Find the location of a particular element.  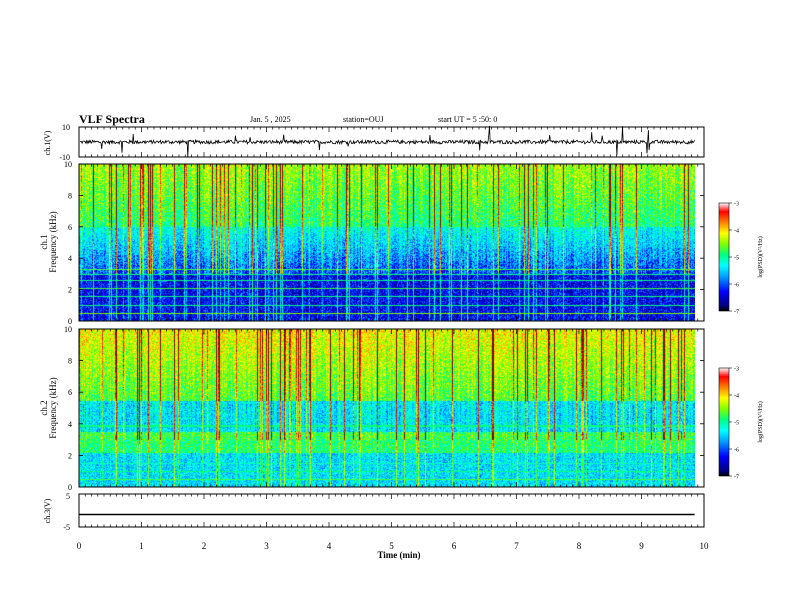

ch1-spectrogram-ylabel: Frequency (kHz) is located at coordinates (53, 241).